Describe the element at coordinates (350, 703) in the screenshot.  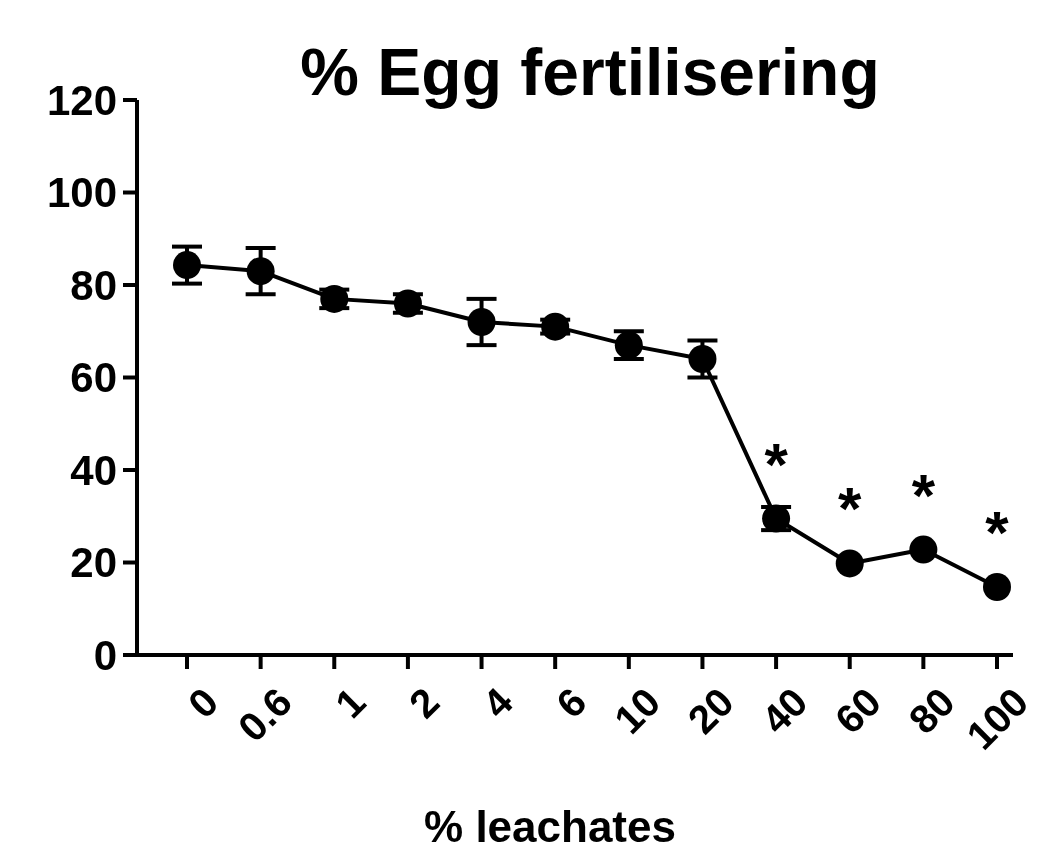
I see `x-tick-label: 1` at that location.